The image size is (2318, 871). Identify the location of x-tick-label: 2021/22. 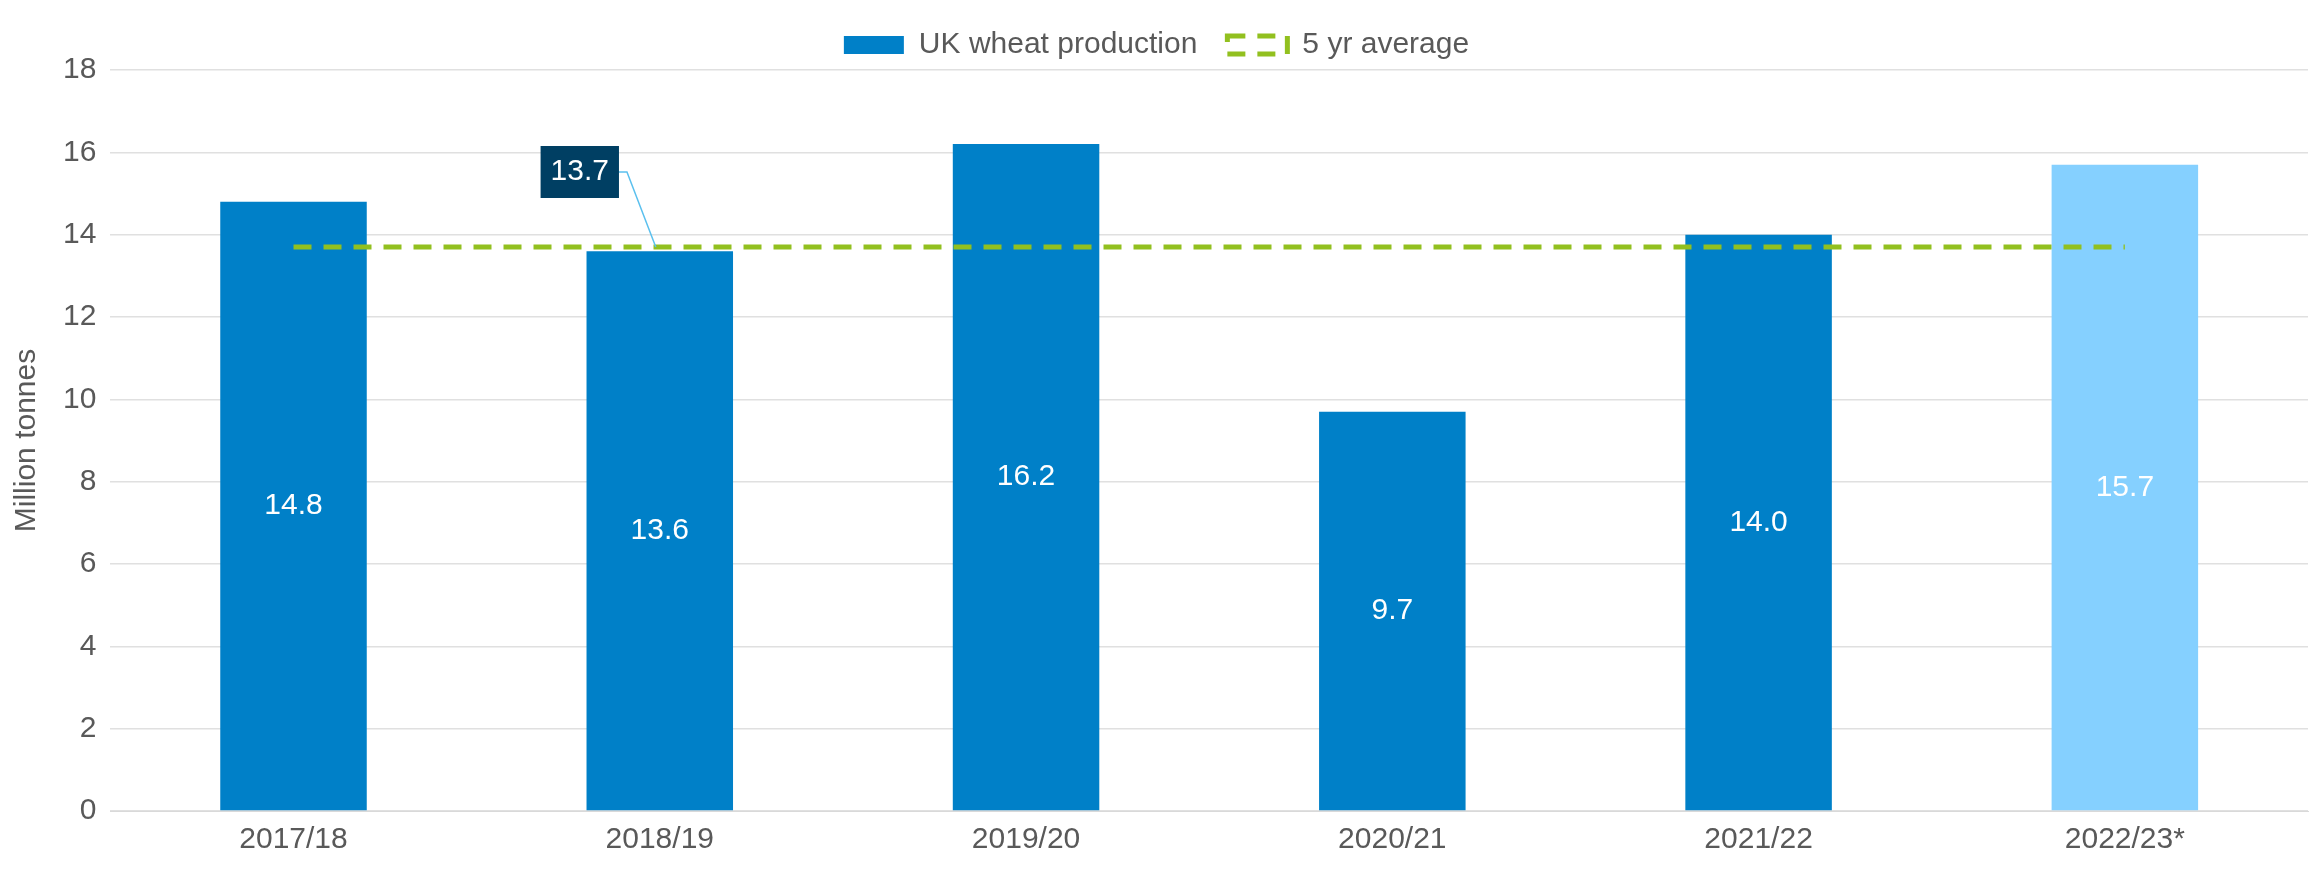
(1758, 838).